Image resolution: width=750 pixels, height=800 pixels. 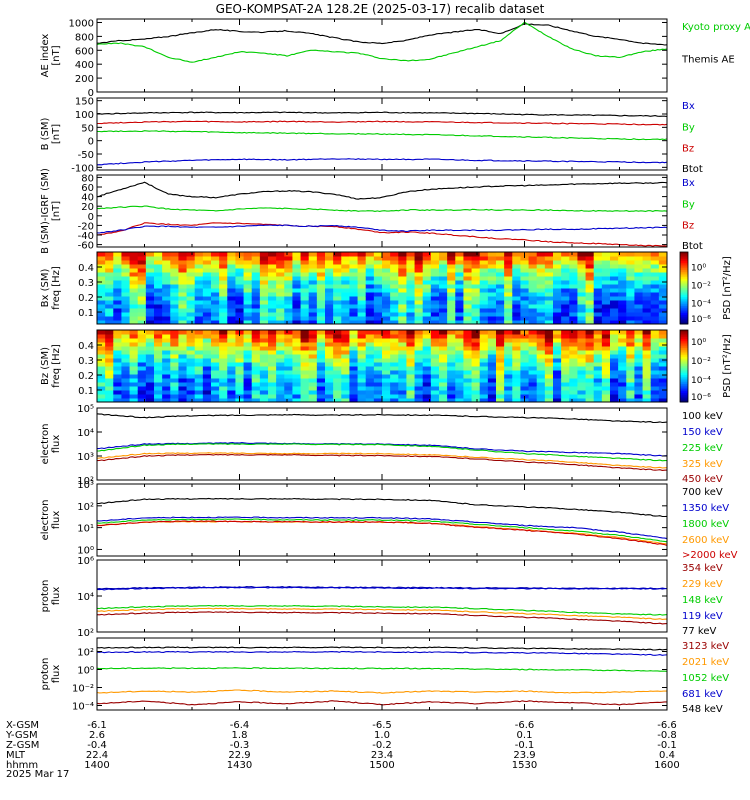 I want to click on series-line, so click(x=382, y=653).